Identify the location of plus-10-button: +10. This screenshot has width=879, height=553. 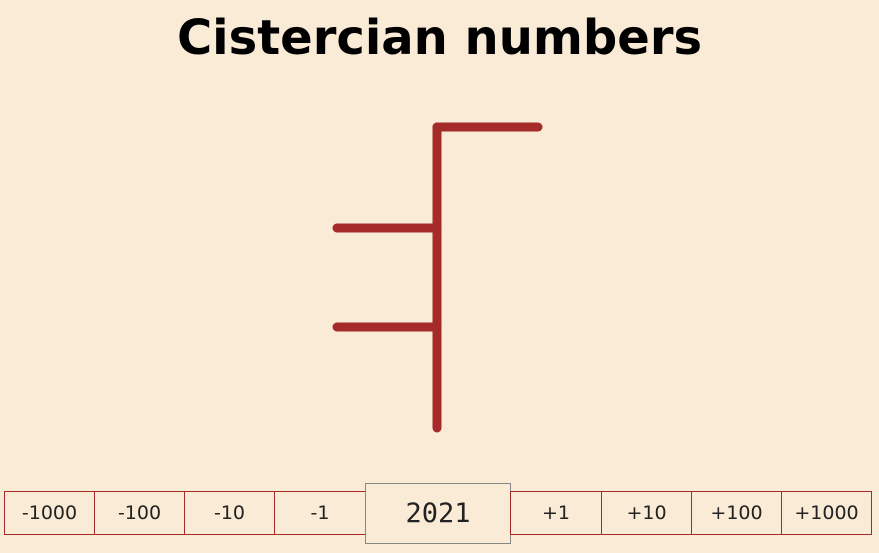
(646, 513).